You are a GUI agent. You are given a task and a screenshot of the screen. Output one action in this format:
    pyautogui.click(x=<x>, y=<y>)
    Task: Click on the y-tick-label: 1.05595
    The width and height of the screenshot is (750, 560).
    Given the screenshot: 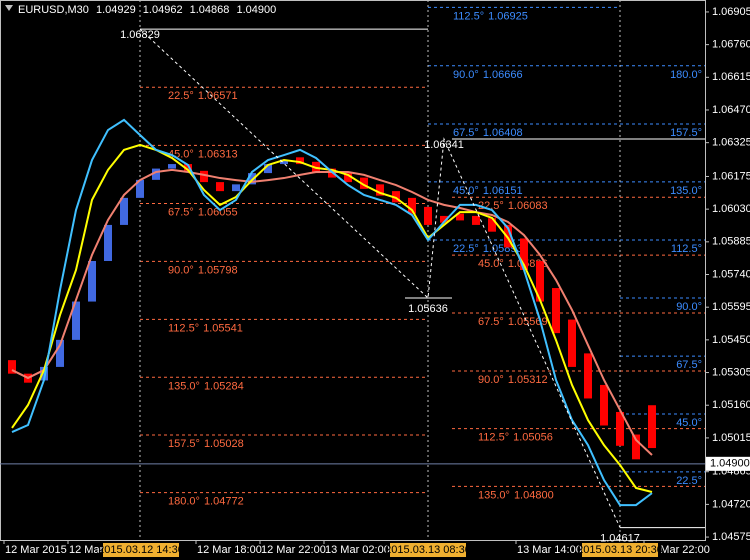 What is the action you would take?
    pyautogui.click(x=731, y=307)
    